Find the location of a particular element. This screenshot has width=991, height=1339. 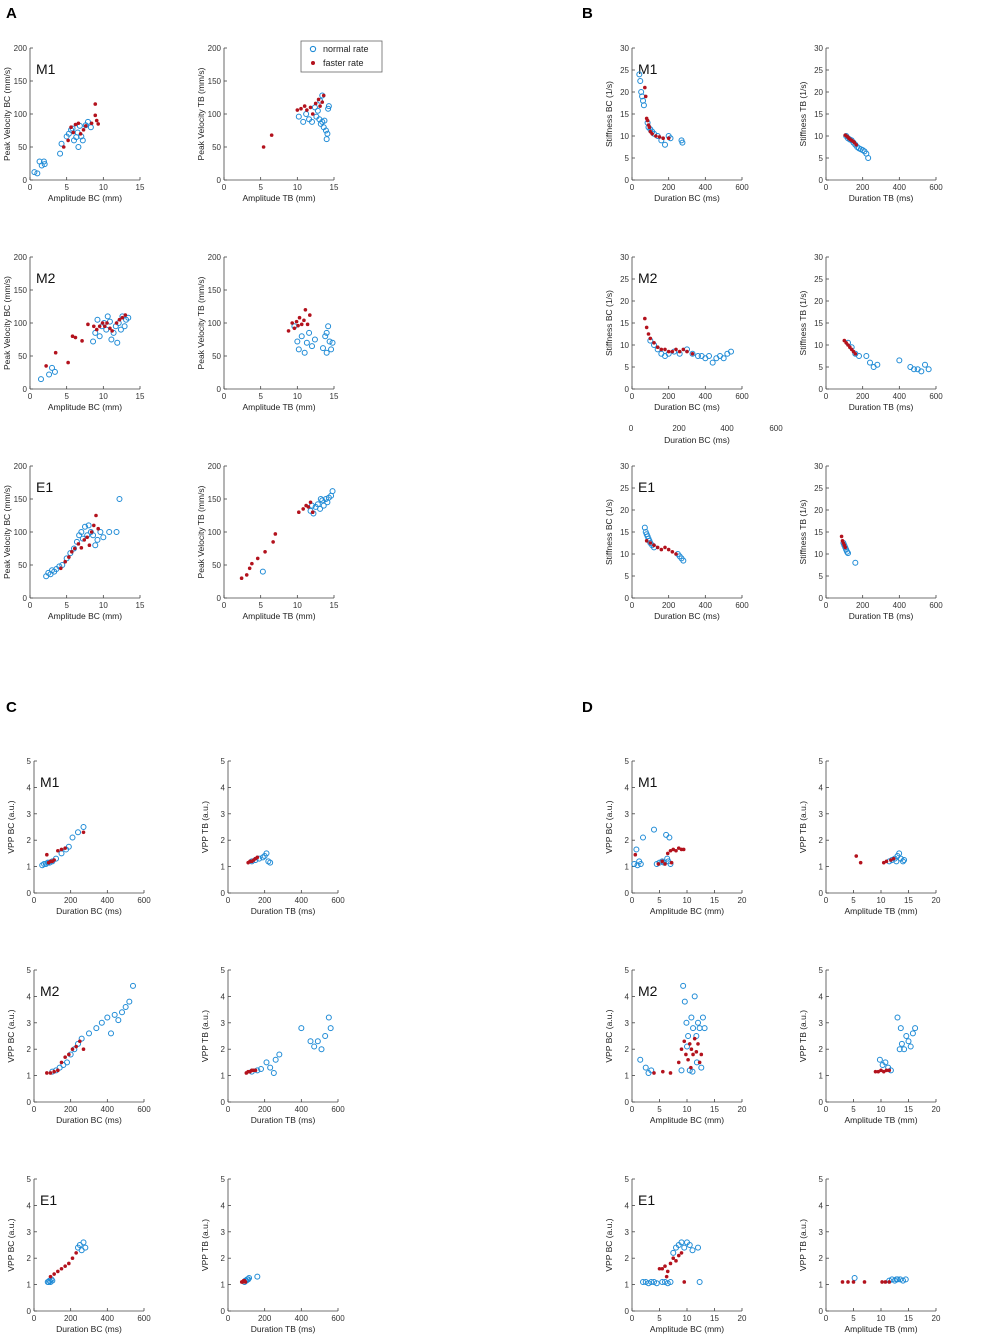

x-tick-label: 10 is located at coordinates (881, 900).